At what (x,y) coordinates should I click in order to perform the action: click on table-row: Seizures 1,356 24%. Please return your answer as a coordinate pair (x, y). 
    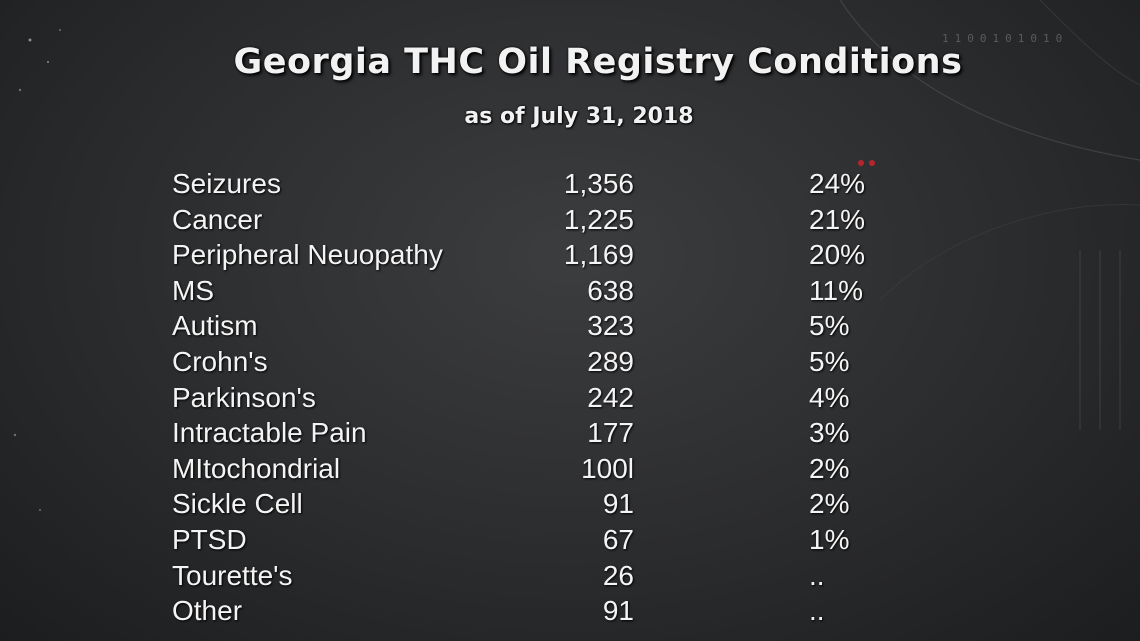
    Looking at the image, I should click on (532, 184).